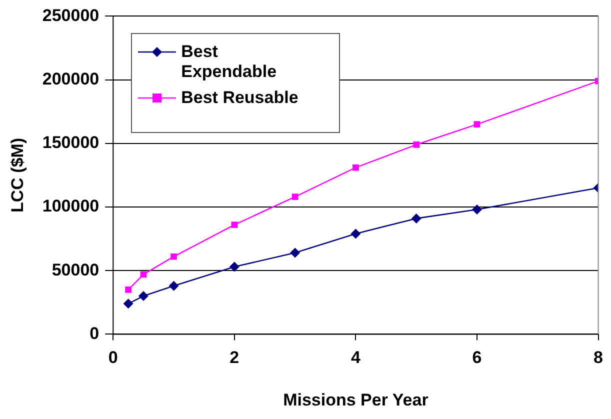 The width and height of the screenshot is (611, 419). Describe the element at coordinates (76, 270) in the screenshot. I see `y-tick-label: 50000` at that location.